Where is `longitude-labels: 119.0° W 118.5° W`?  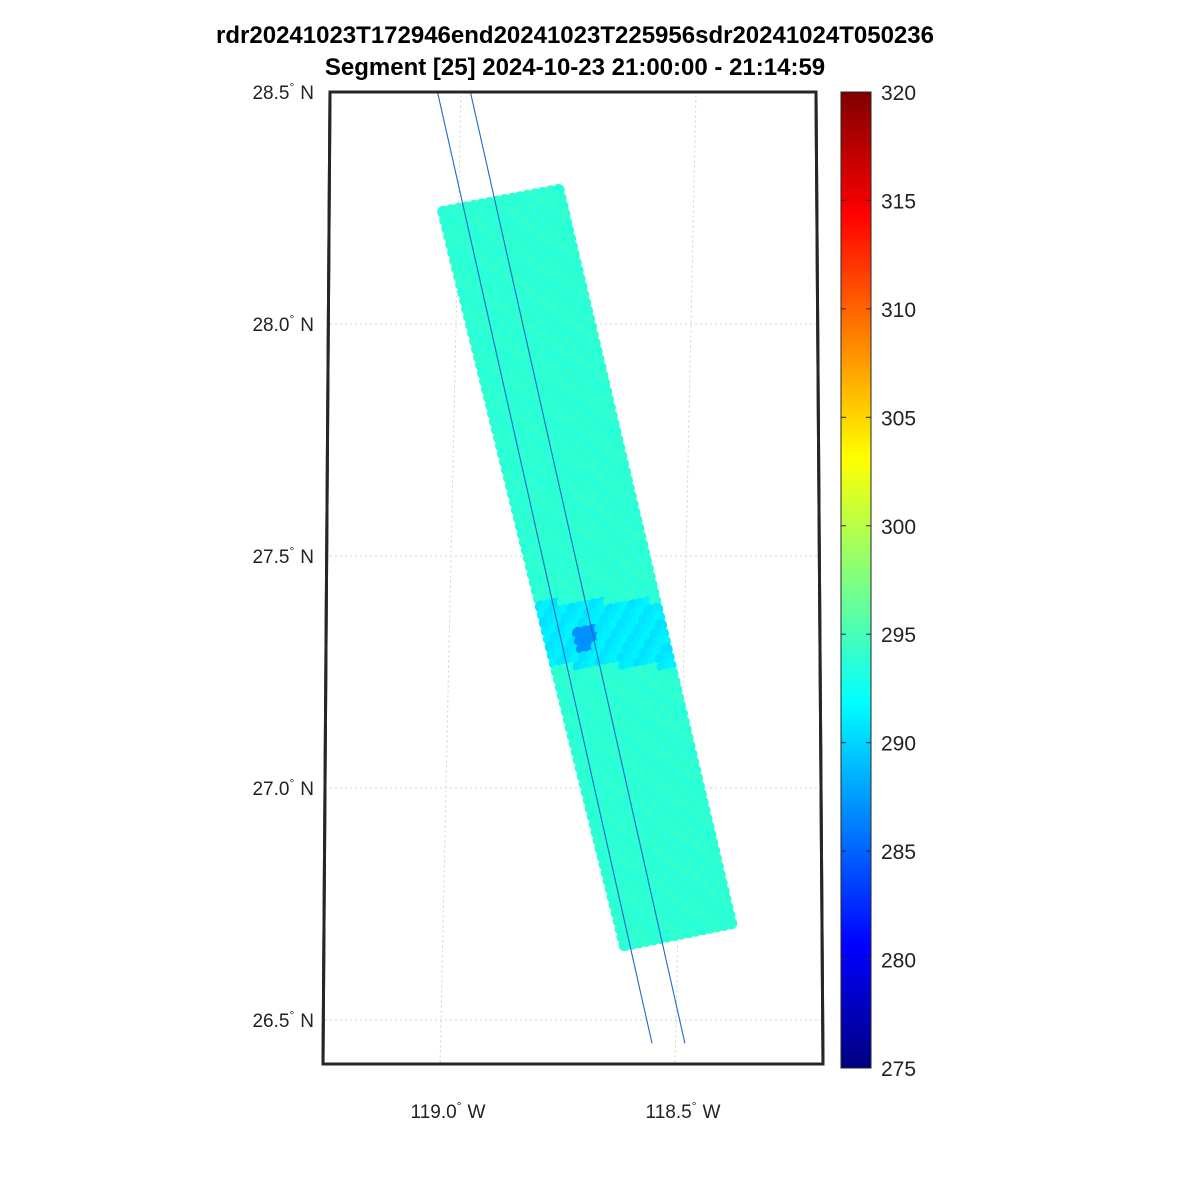
longitude-labels: 119.0° W 118.5° W is located at coordinates (566, 1111).